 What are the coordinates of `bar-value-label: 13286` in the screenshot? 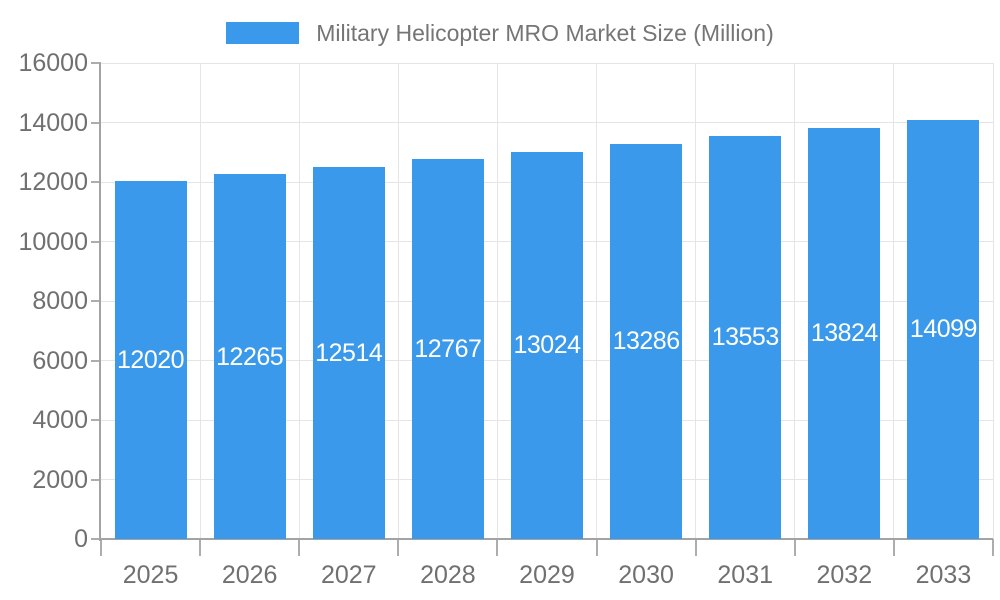 It's located at (646, 341).